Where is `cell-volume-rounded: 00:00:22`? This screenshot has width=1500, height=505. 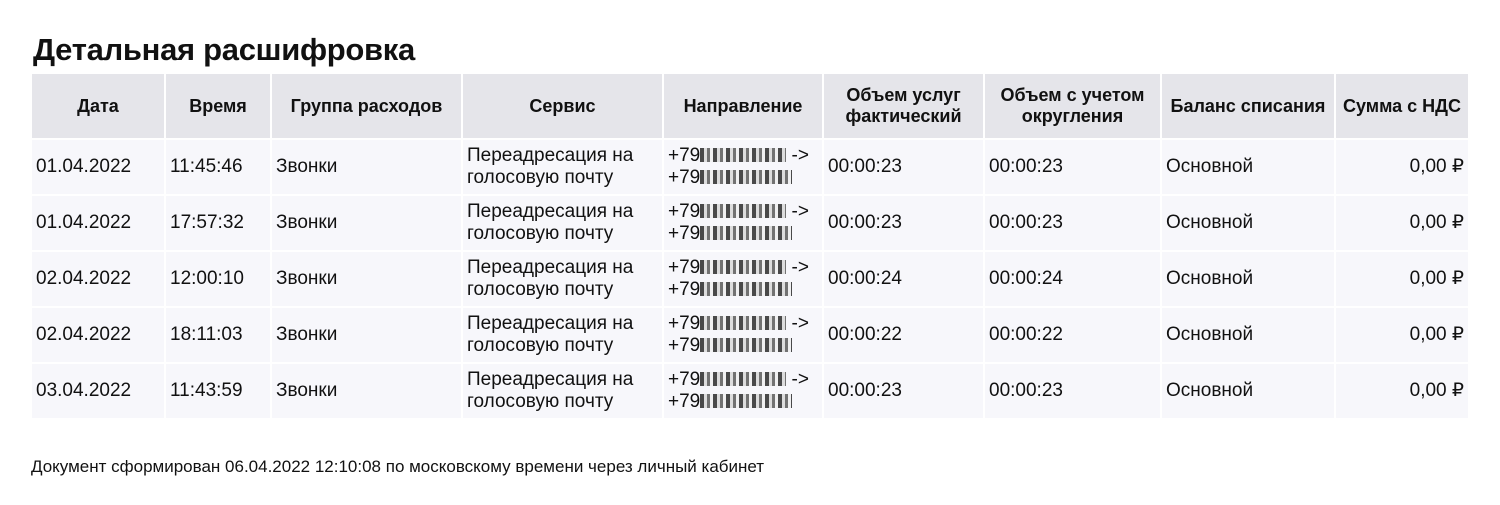
cell-volume-rounded: 00:00:22 is located at coordinates (1072, 335).